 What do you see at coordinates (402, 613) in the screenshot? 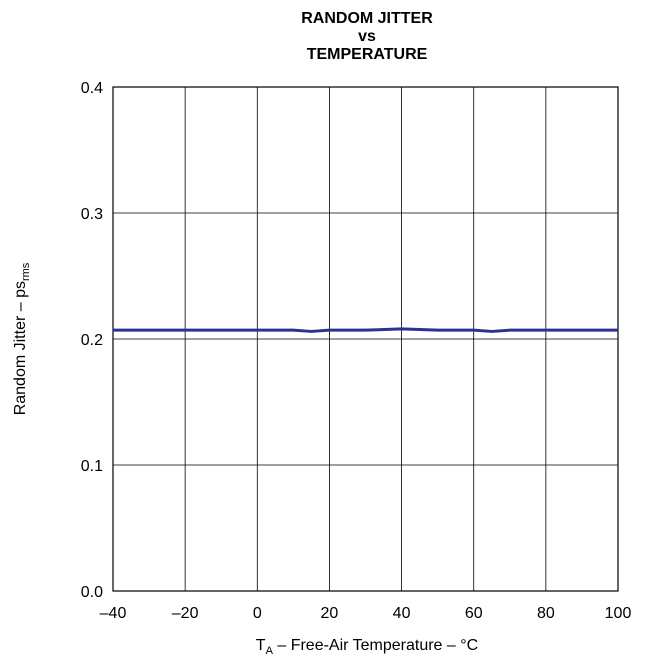
I see `x-tick-label: 40` at bounding box center [402, 613].